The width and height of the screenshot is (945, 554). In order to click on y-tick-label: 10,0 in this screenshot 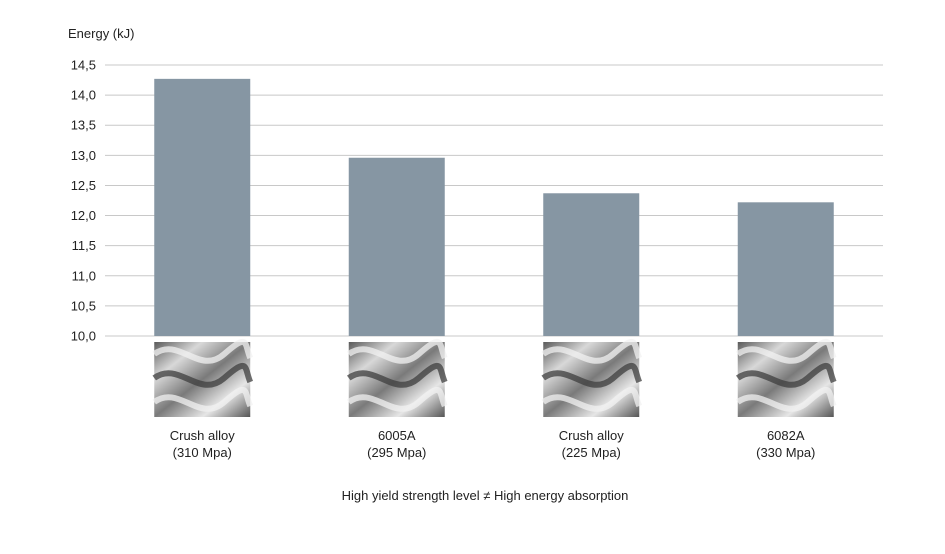, I will do `click(83, 336)`.